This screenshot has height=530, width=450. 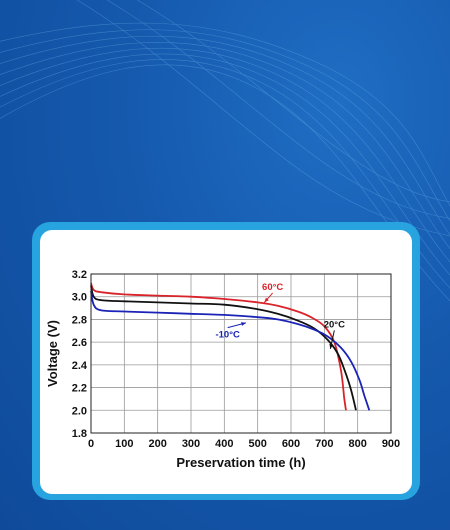 What do you see at coordinates (257, 444) in the screenshot?
I see `x-tick-label-5: 500` at bounding box center [257, 444].